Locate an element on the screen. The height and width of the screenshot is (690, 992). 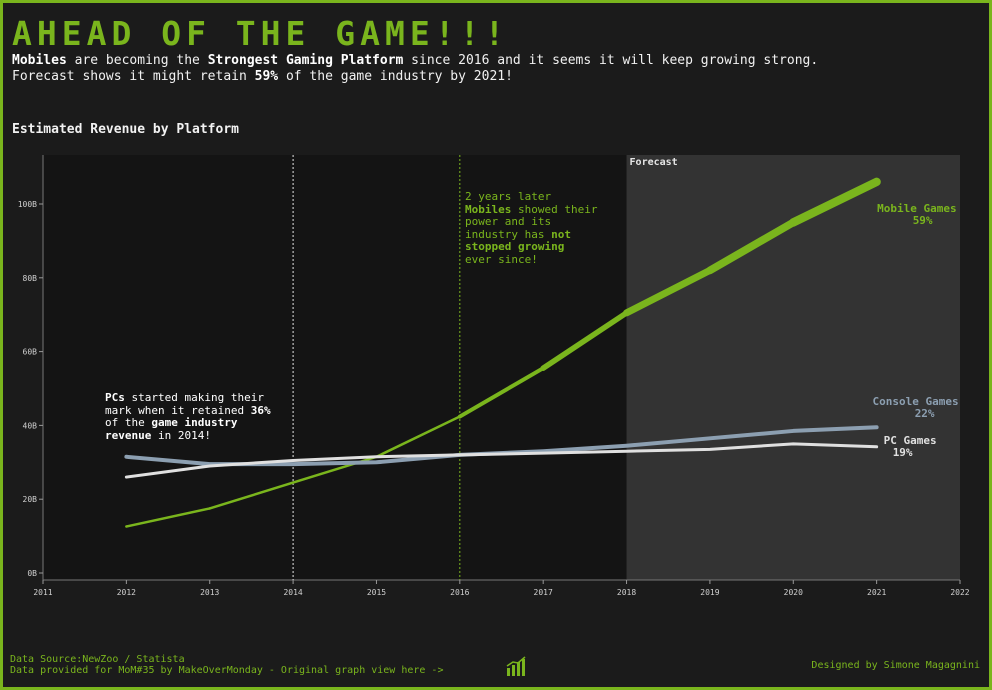
subtitle-text: are becoming the is located at coordinates (137, 60).